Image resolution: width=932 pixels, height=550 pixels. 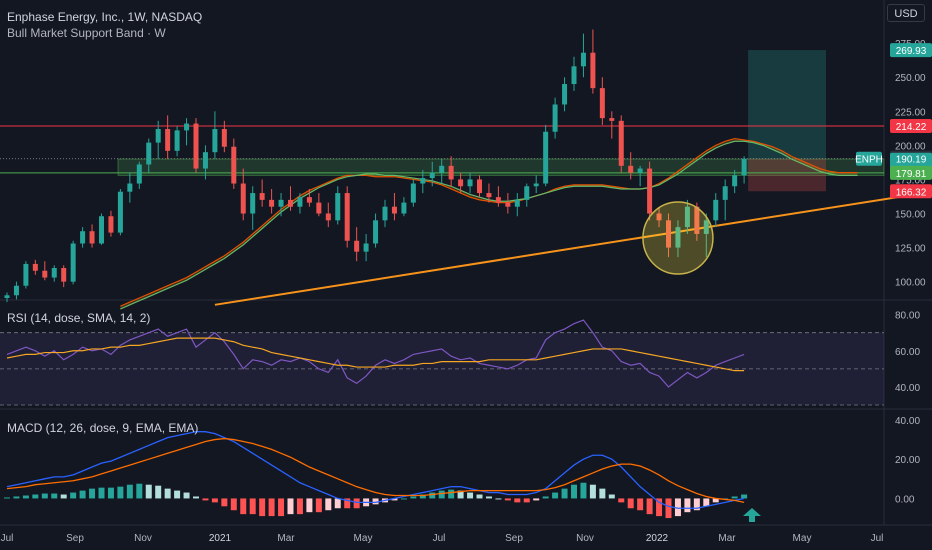 What do you see at coordinates (910, 112) in the screenshot?
I see `price-tick-label: 225.00` at bounding box center [910, 112].